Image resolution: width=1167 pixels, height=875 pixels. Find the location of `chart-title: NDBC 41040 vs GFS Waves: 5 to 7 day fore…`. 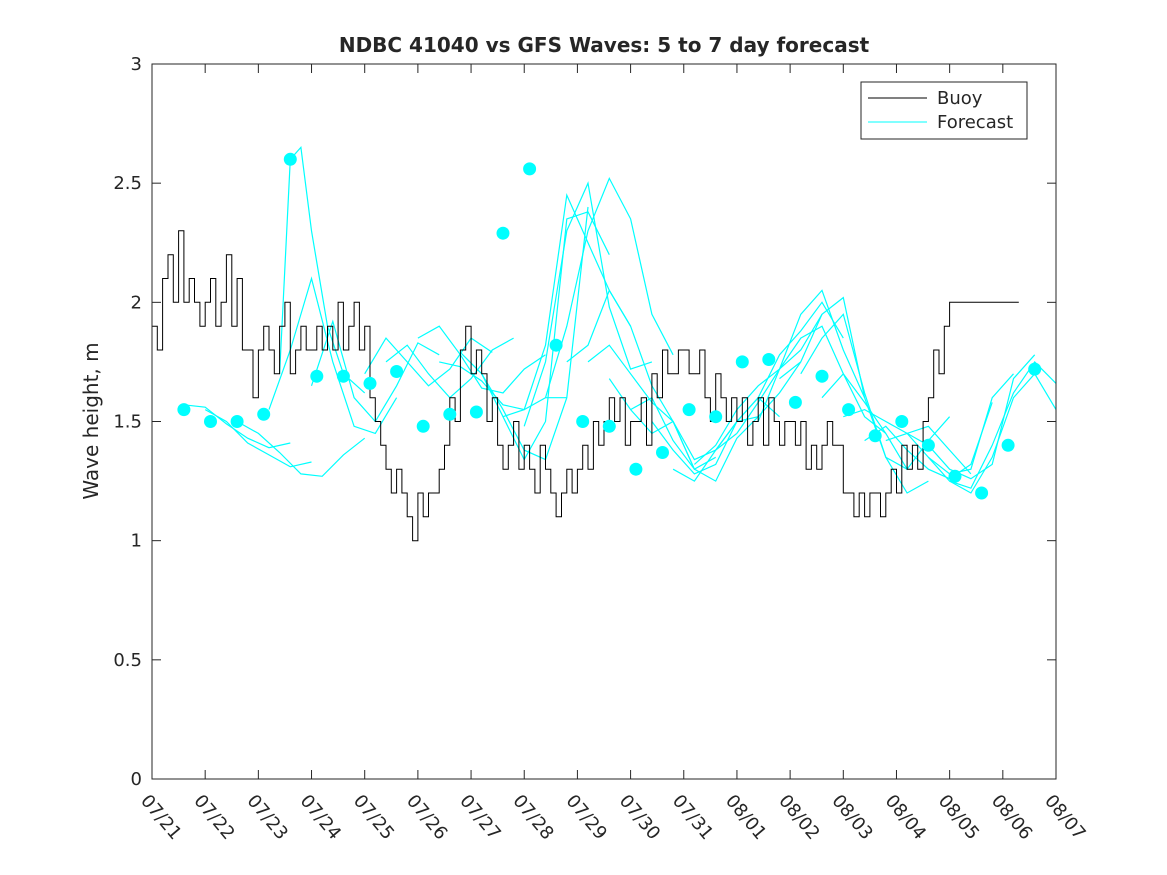

chart-title: NDBC 41040 vs GFS Waves: 5 to 7 day fore… is located at coordinates (604, 45).